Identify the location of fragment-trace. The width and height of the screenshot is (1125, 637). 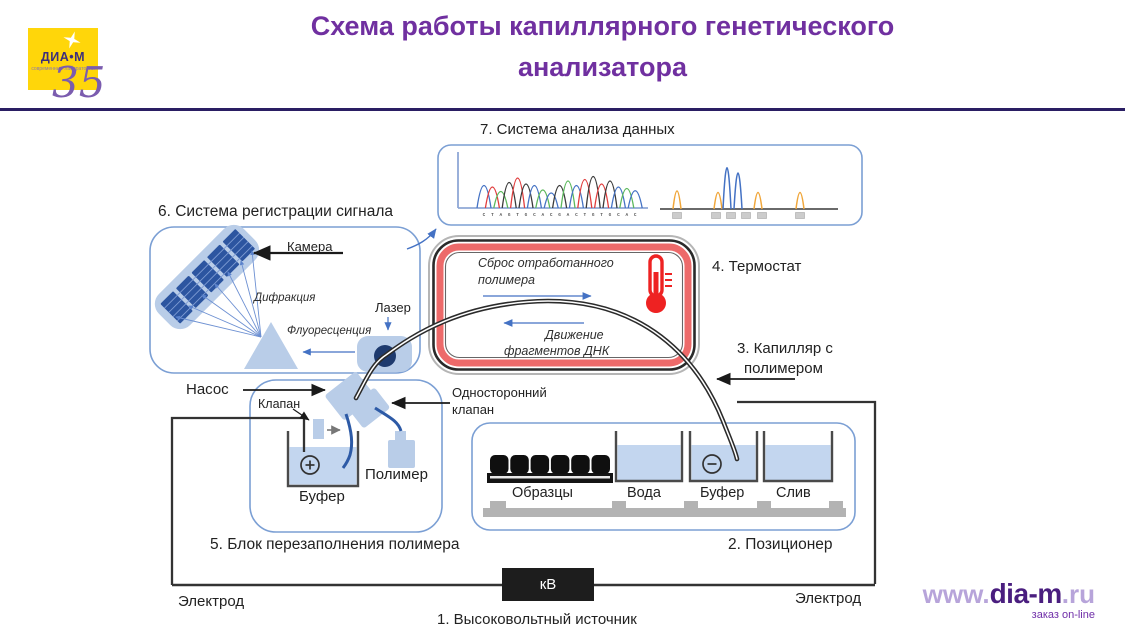
(738, 188).